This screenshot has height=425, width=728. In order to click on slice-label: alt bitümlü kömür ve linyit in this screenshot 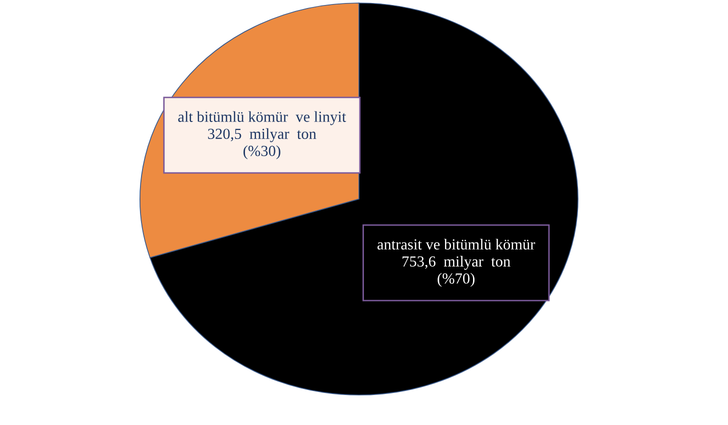, I will do `click(262, 118)`.